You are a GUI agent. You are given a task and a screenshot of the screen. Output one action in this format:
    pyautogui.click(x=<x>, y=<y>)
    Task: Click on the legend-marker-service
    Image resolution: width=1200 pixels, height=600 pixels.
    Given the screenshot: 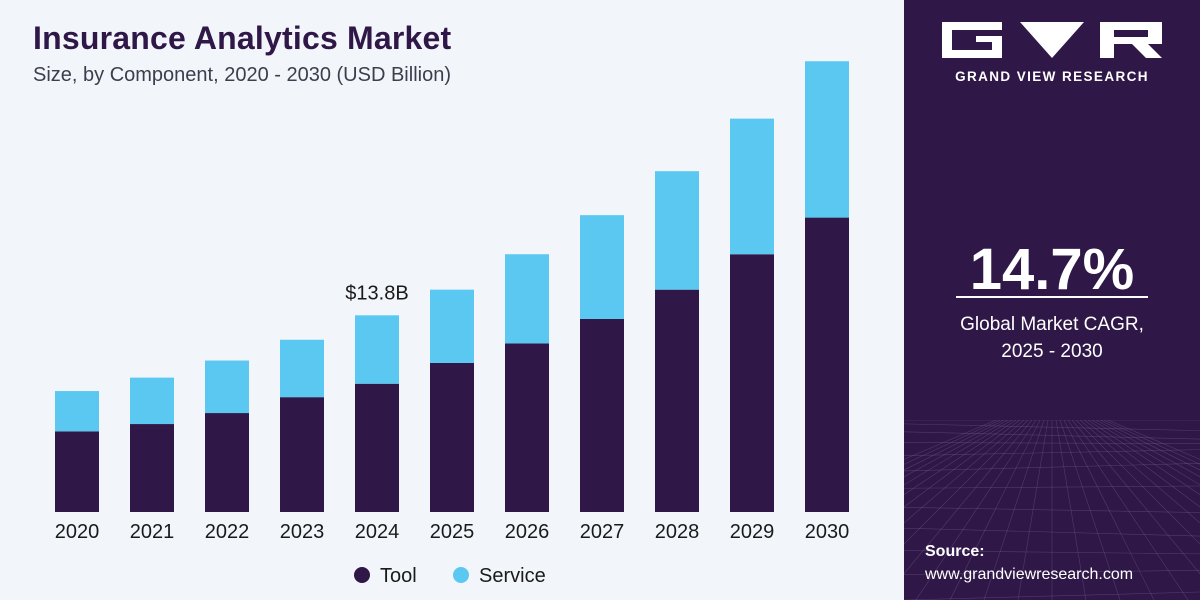 What is the action you would take?
    pyautogui.click(x=461, y=575)
    